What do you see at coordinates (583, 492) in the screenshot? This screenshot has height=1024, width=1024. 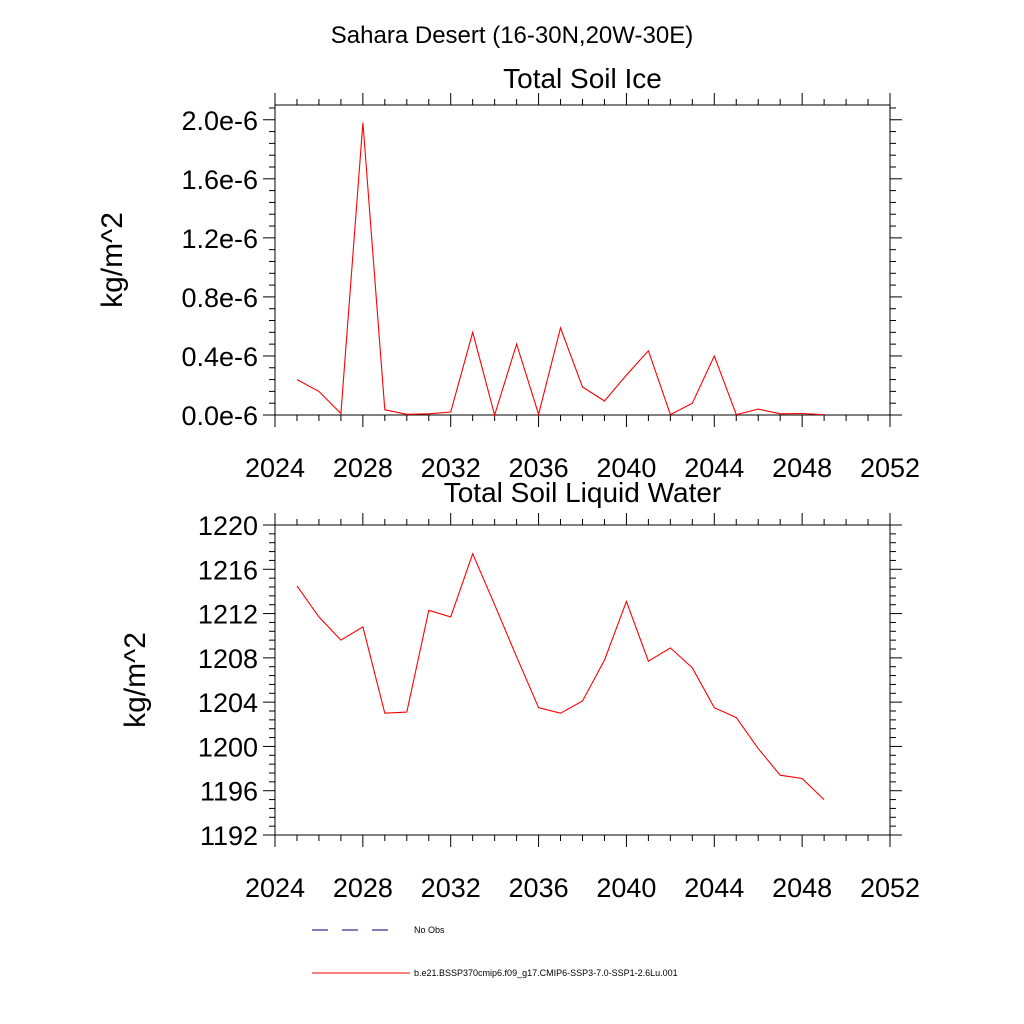 I see `chart-title: Total Soil Liquid Water` at bounding box center [583, 492].